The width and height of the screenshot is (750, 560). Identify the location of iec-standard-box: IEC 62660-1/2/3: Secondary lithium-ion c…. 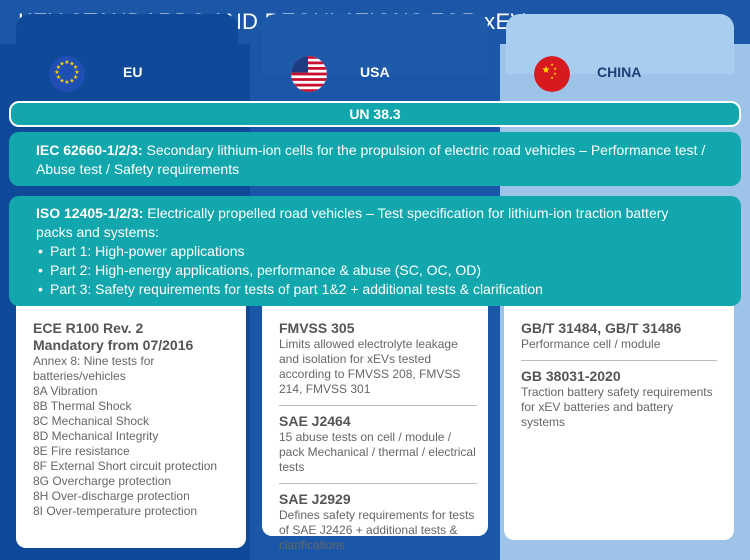
(375, 159).